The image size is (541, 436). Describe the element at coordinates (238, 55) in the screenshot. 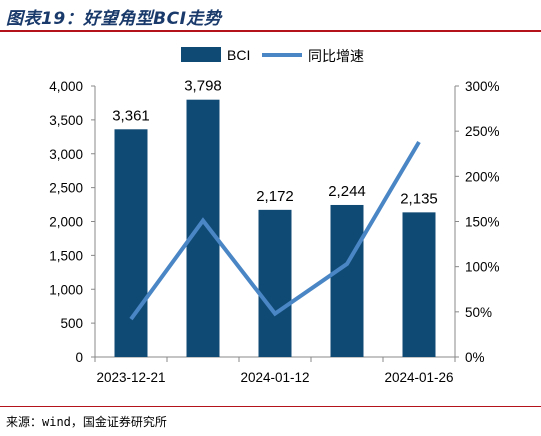

I see `legend-label-bci: BCI` at that location.